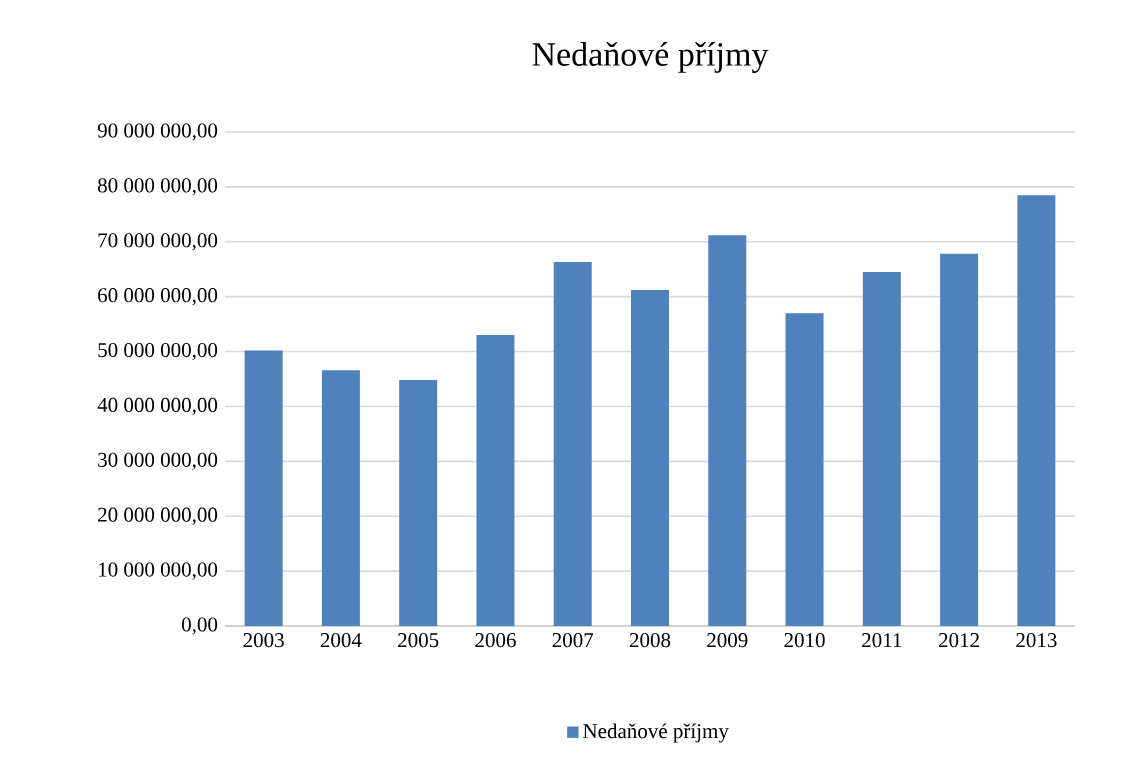 The height and width of the screenshot is (763, 1131). I want to click on y-tick-label: 10 000 000,00, so click(158, 571).